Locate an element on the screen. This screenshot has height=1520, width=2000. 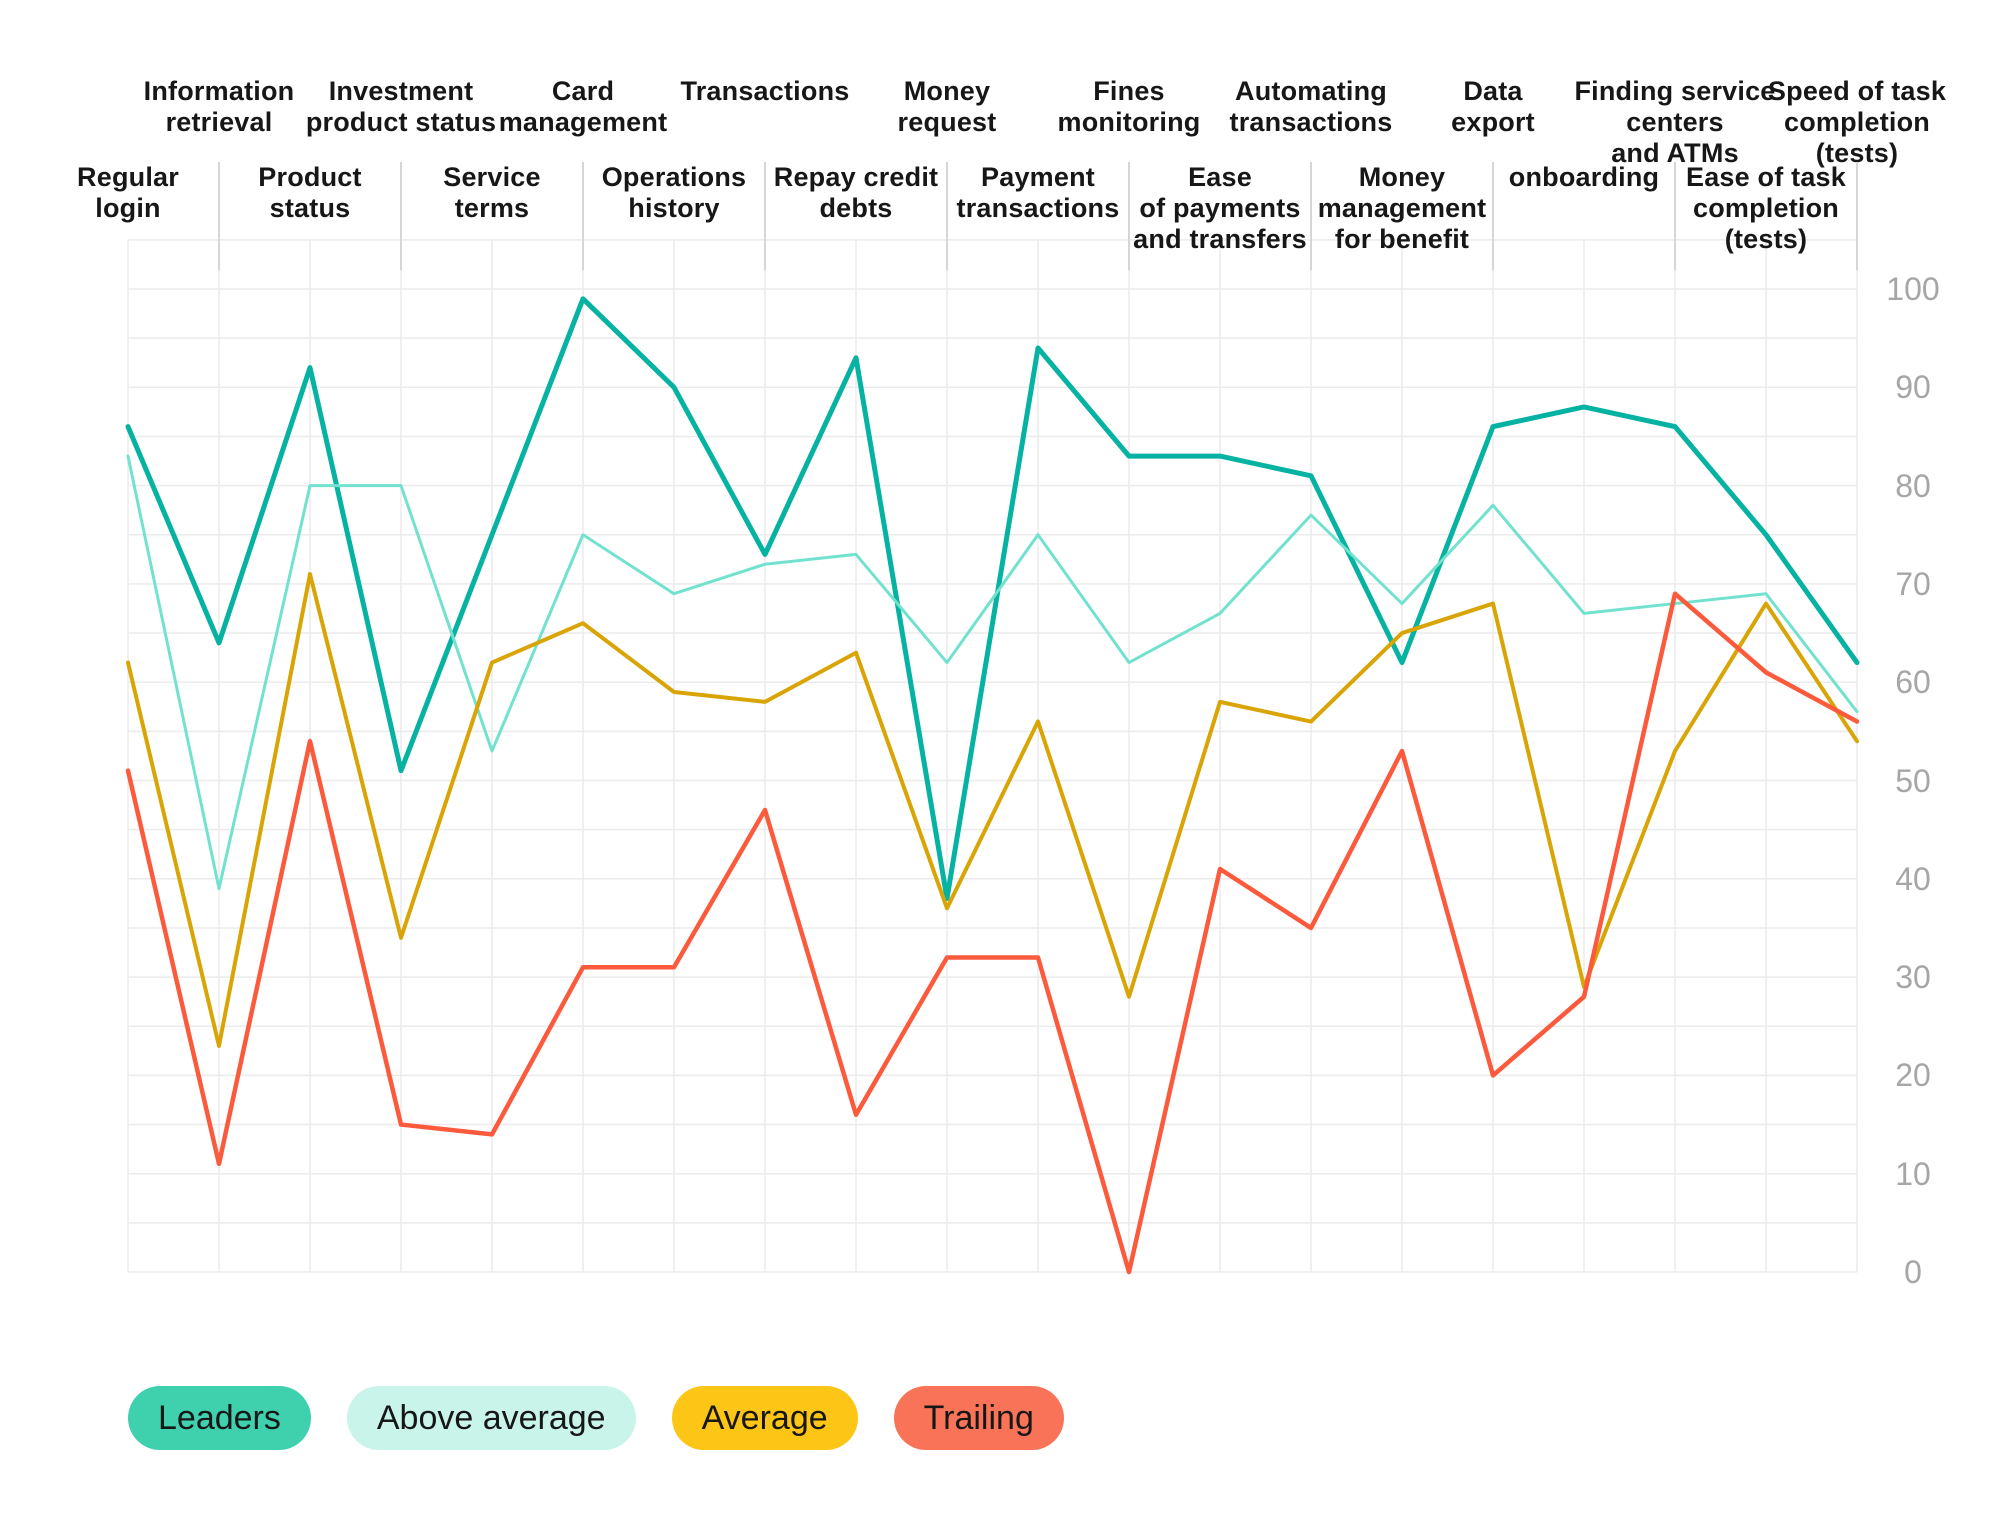
category-label: Ease of task completion (tests) is located at coordinates (1766, 208).